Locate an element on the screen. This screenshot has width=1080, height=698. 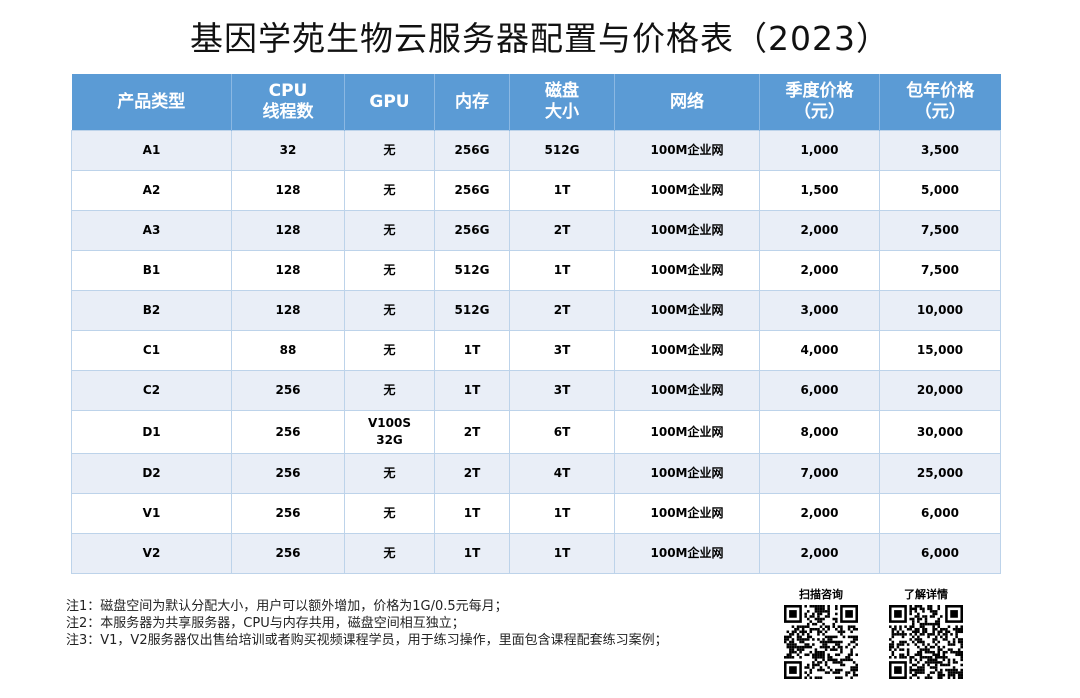
table-cell: 15,000 is located at coordinates (940, 350).